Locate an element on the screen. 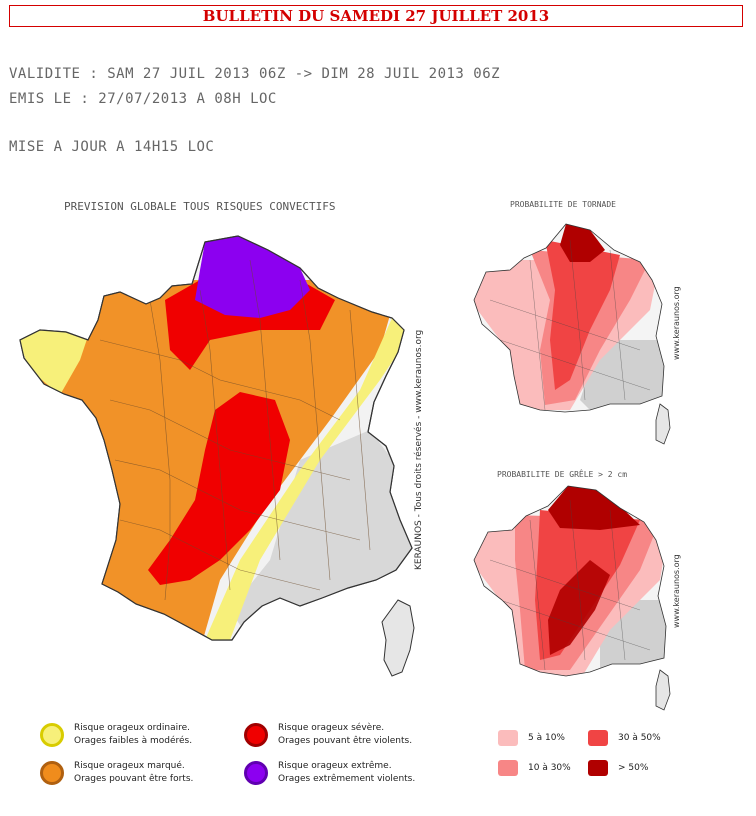 This screenshot has height=816, width=756. legend-severe-line2: Orages pouvant être violents. is located at coordinates (345, 741).